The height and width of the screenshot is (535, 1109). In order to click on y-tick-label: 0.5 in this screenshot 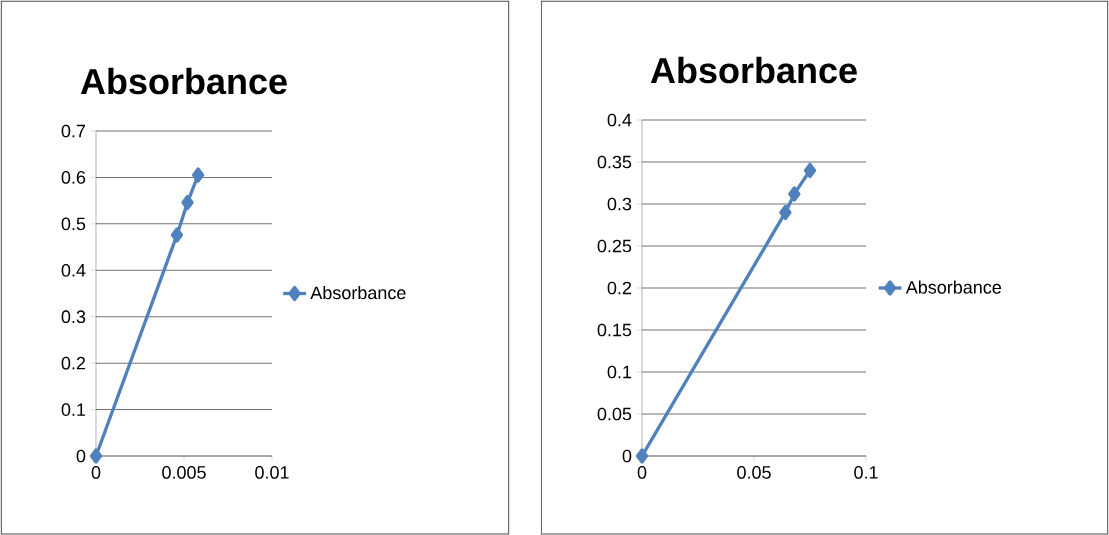, I will do `click(73, 224)`.